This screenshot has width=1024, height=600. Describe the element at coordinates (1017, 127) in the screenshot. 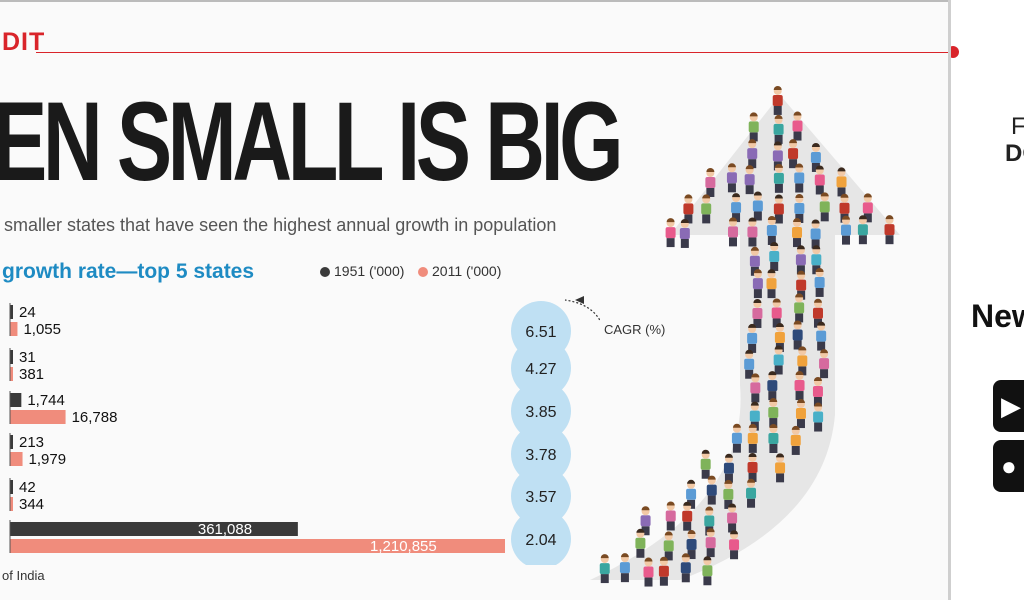

I see `sidebar-text-1: F` at that location.